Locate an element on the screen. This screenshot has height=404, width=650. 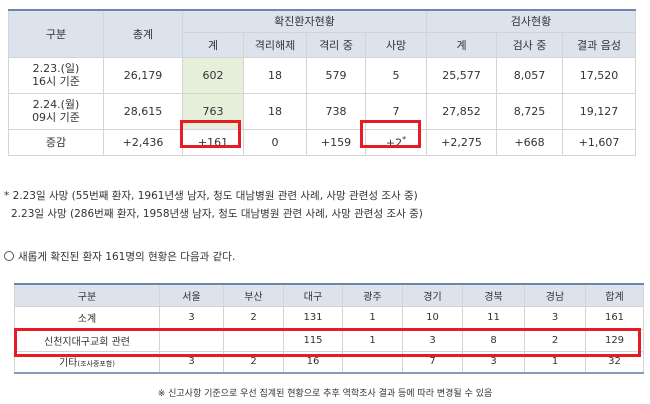
row-time: 16시 기준 is located at coordinates (56, 81).